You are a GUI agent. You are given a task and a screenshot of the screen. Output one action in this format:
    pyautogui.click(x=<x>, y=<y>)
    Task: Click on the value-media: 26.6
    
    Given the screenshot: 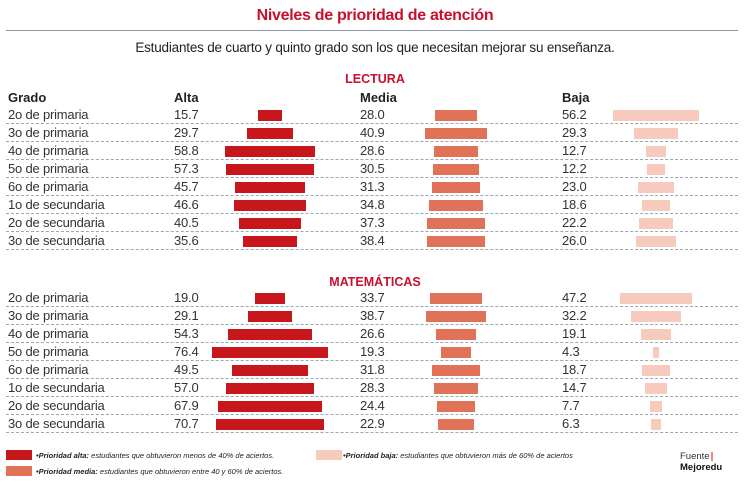 What is the action you would take?
    pyautogui.click(x=372, y=333)
    